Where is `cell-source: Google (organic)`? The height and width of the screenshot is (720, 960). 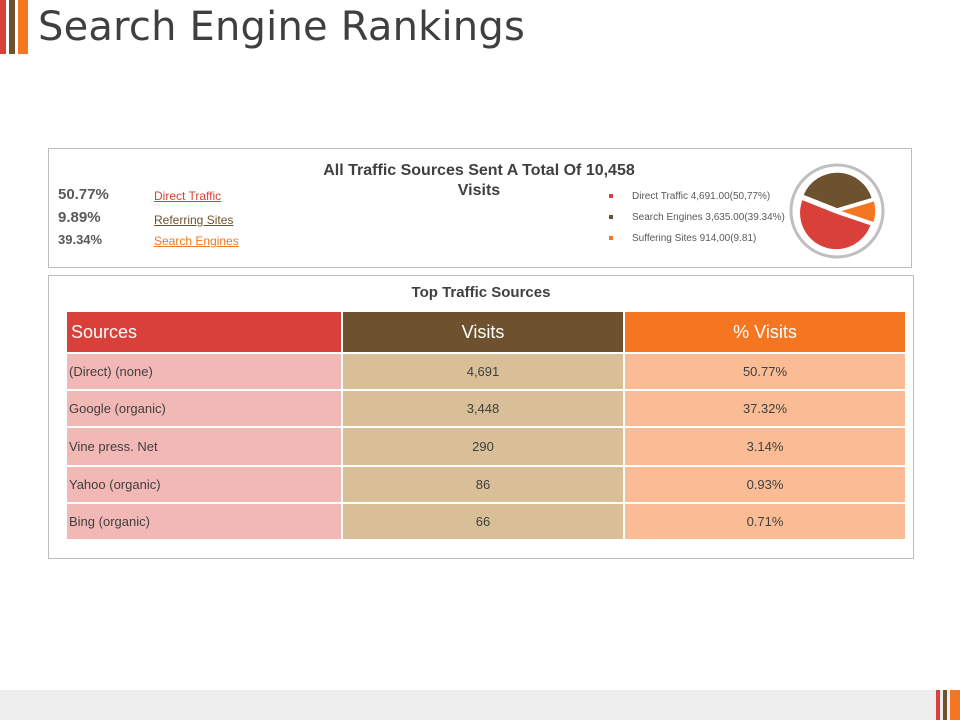 cell-source: Google (organic) is located at coordinates (204, 408).